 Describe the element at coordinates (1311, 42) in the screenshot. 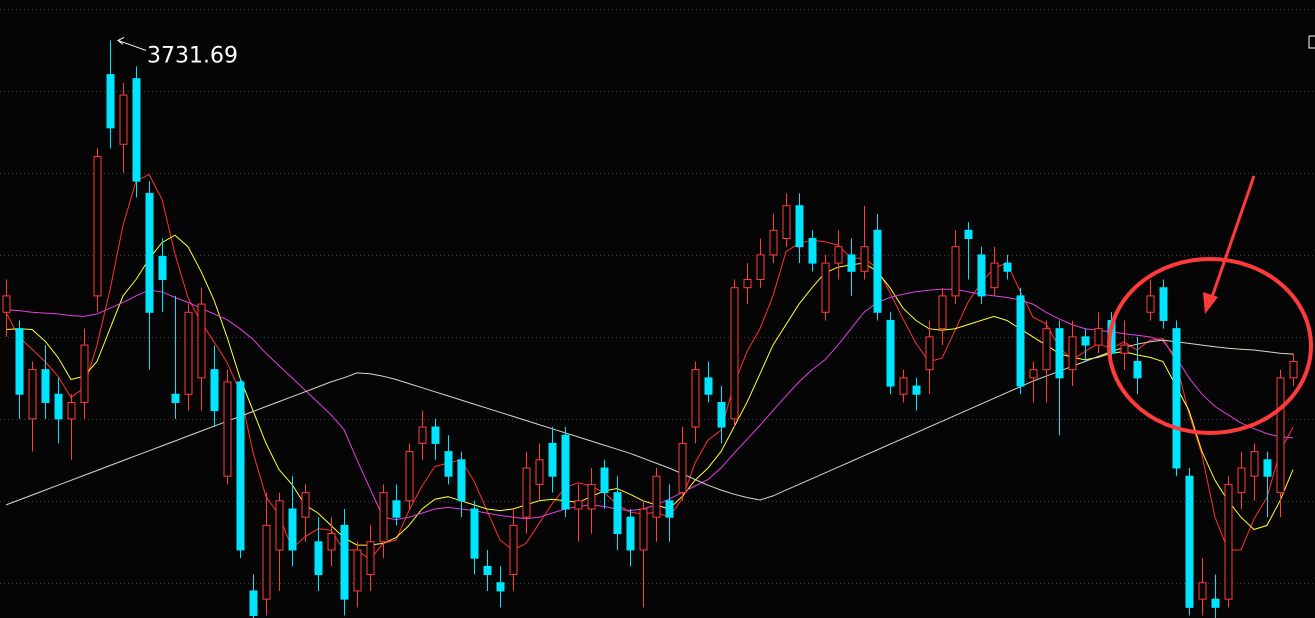

I see `edge-marker` at that location.